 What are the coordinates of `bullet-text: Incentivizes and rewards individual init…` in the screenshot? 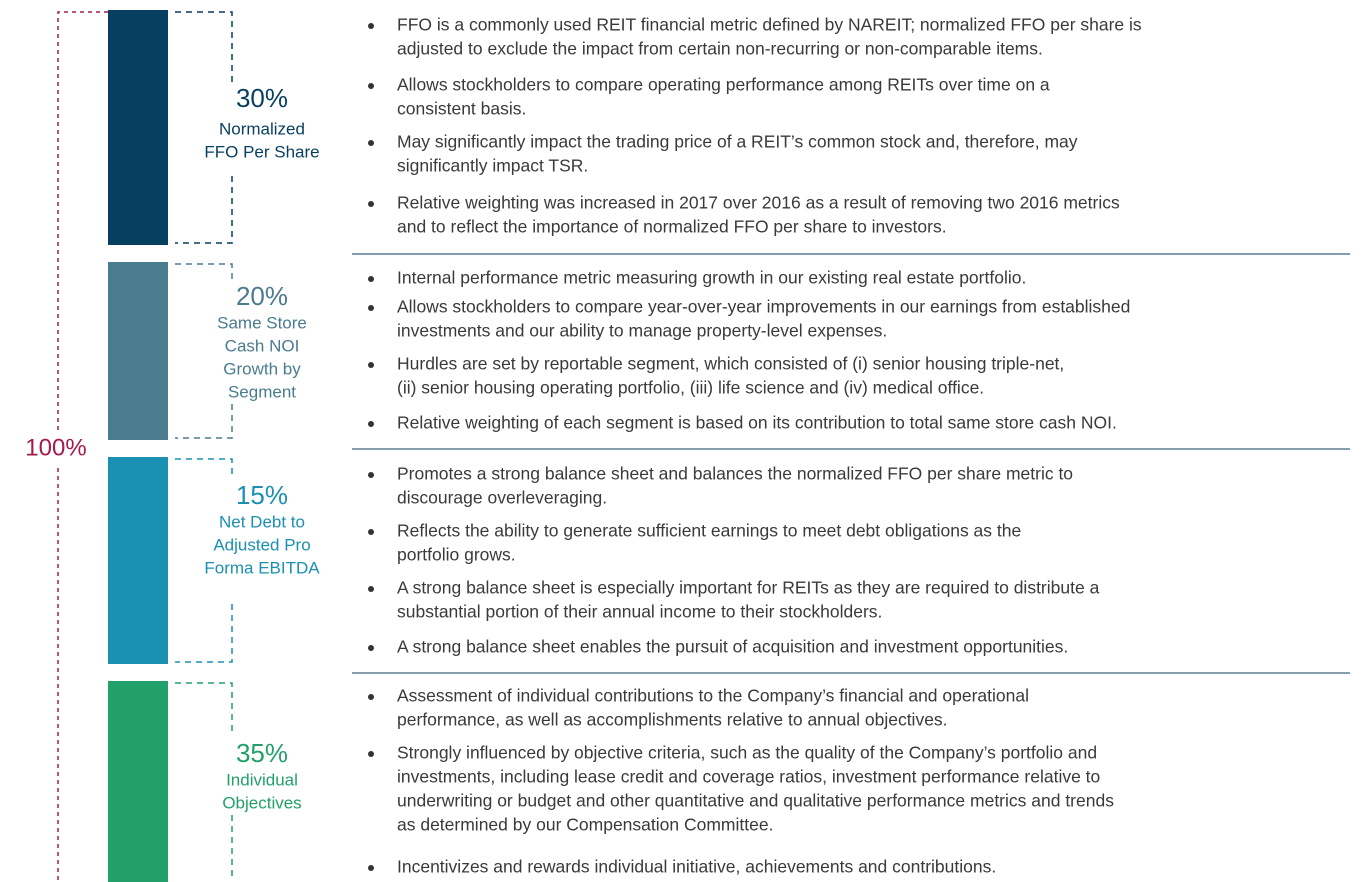 It's located at (696, 867).